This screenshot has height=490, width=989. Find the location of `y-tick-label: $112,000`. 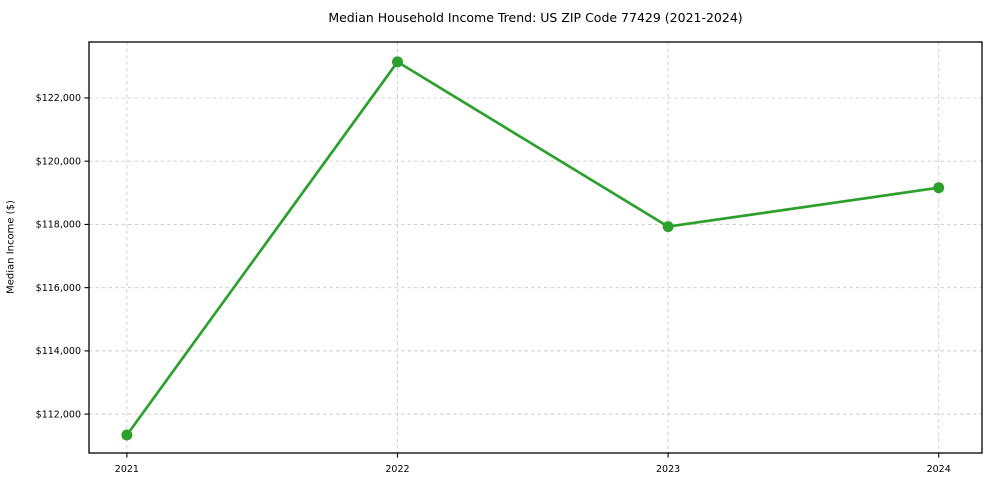

y-tick-label: $112,000 is located at coordinates (58, 414).